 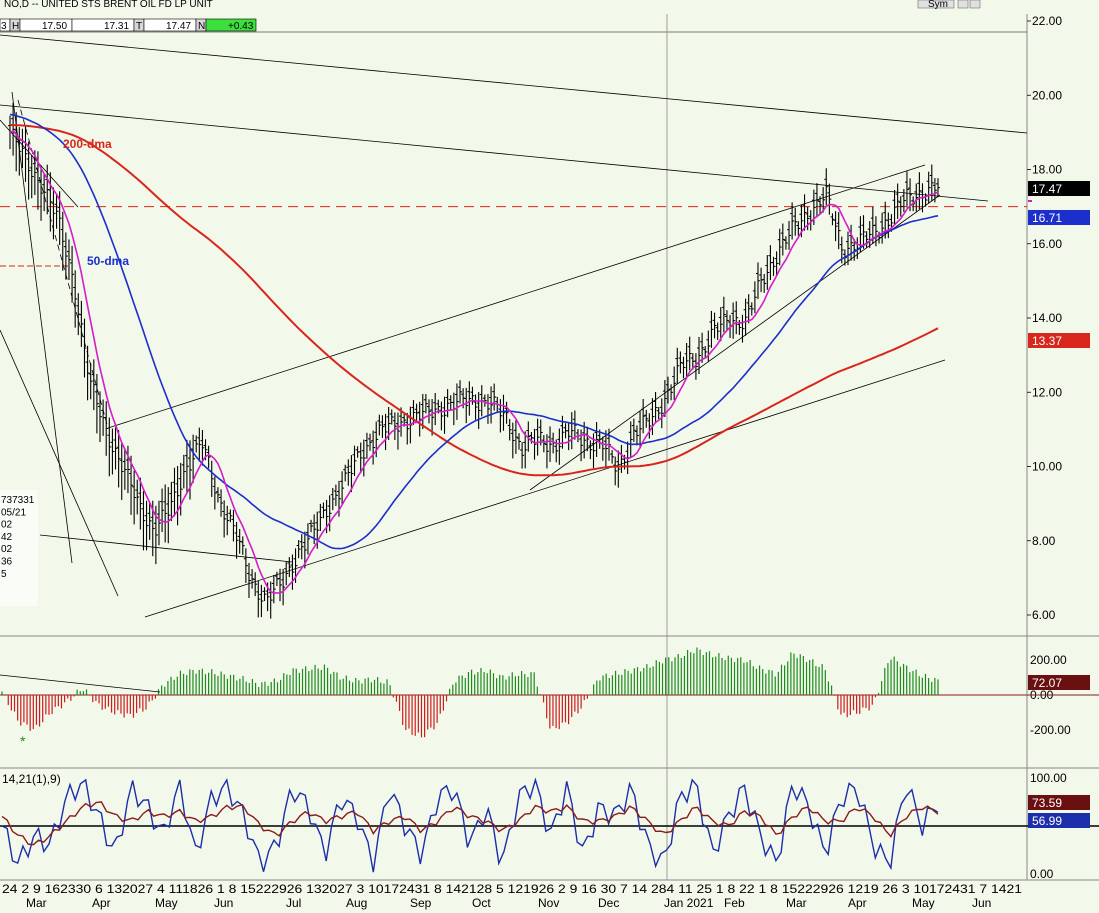 I want to click on oscillator-trendline, so click(x=80, y=683).